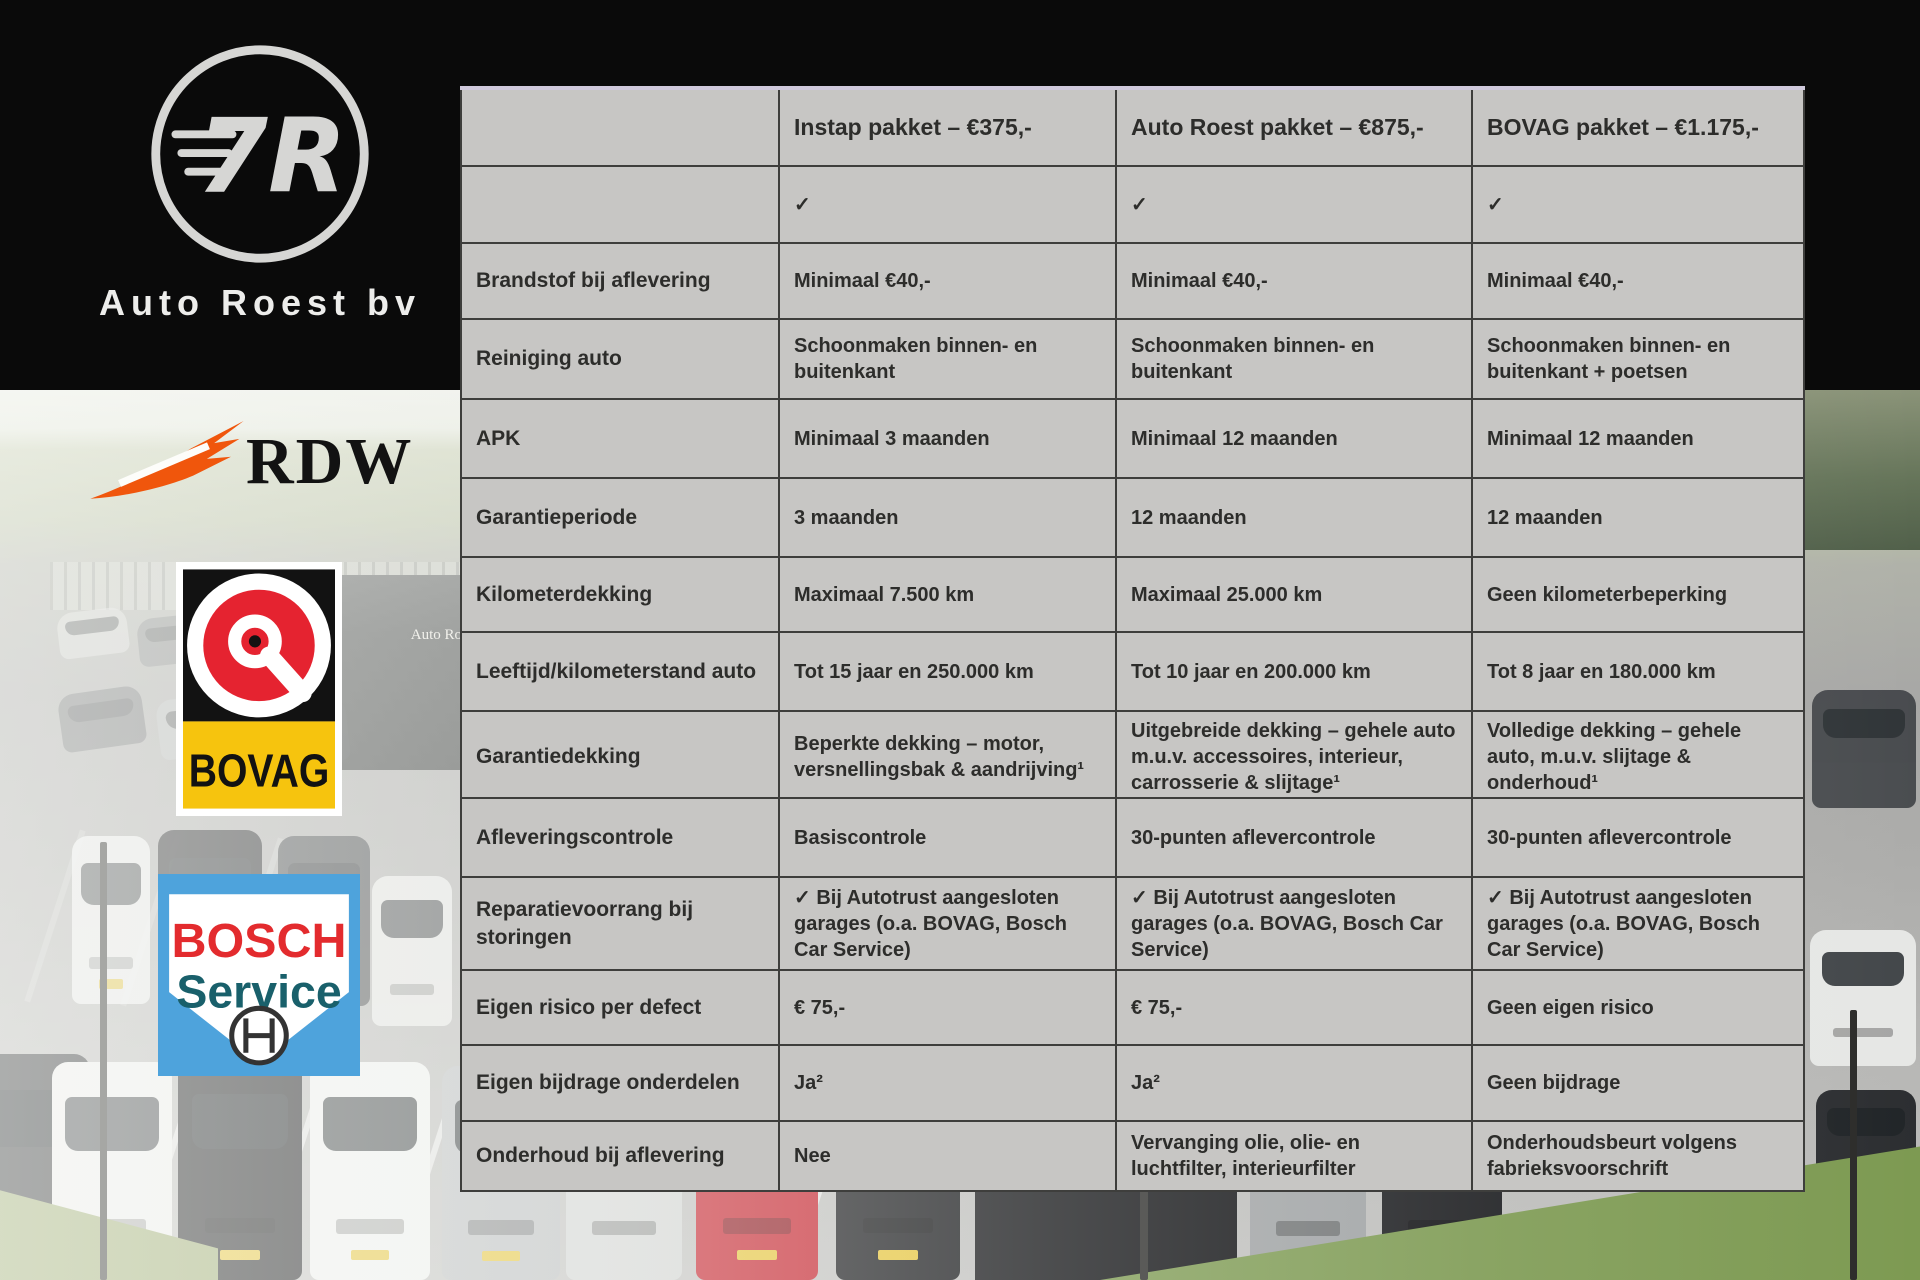  What do you see at coordinates (436, 635) in the screenshot?
I see `building-sign: Auto Ro` at bounding box center [436, 635].